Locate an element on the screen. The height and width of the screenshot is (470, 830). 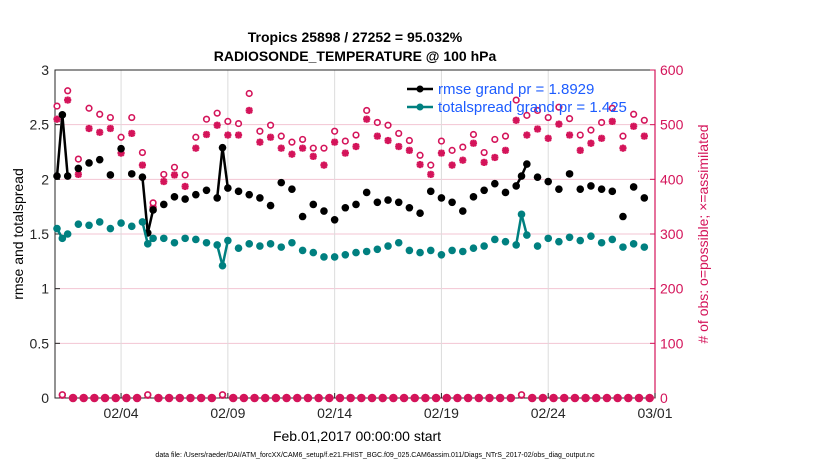
y-tick-label: 1.5 is located at coordinates (40, 234).